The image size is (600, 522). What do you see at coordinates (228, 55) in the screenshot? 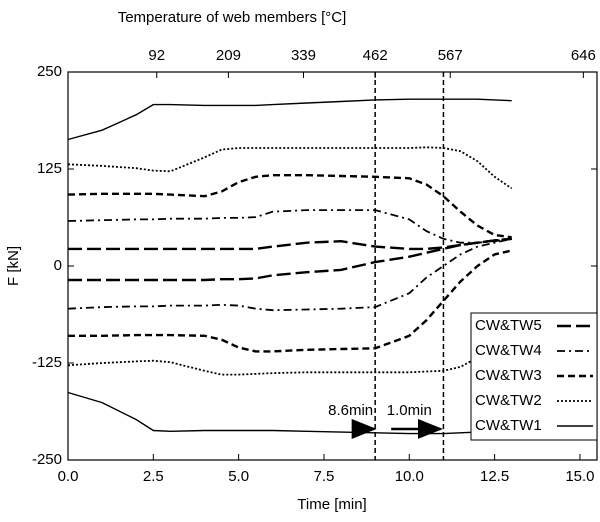
I see `top-tick-label: 209` at bounding box center [228, 55].